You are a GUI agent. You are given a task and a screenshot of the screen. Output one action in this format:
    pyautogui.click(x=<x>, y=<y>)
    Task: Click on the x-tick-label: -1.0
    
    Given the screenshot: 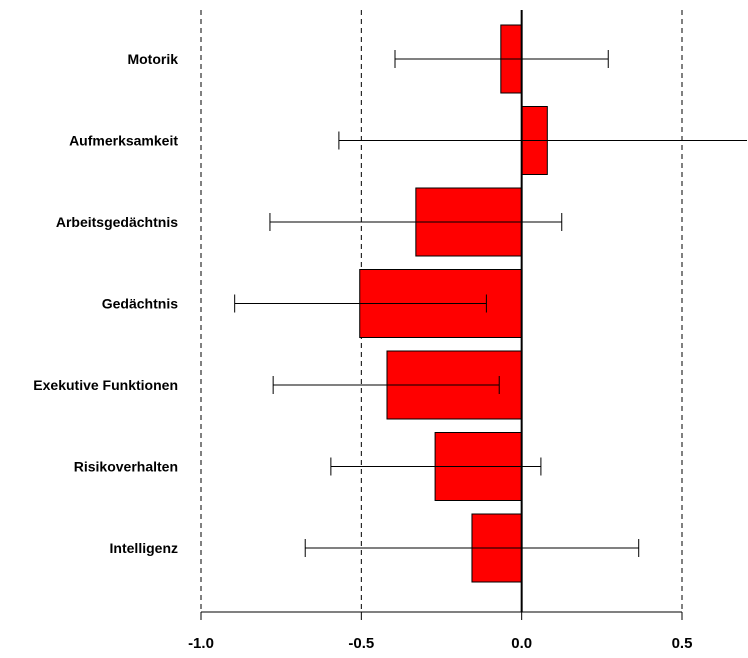 What is the action you would take?
    pyautogui.click(x=201, y=643)
    